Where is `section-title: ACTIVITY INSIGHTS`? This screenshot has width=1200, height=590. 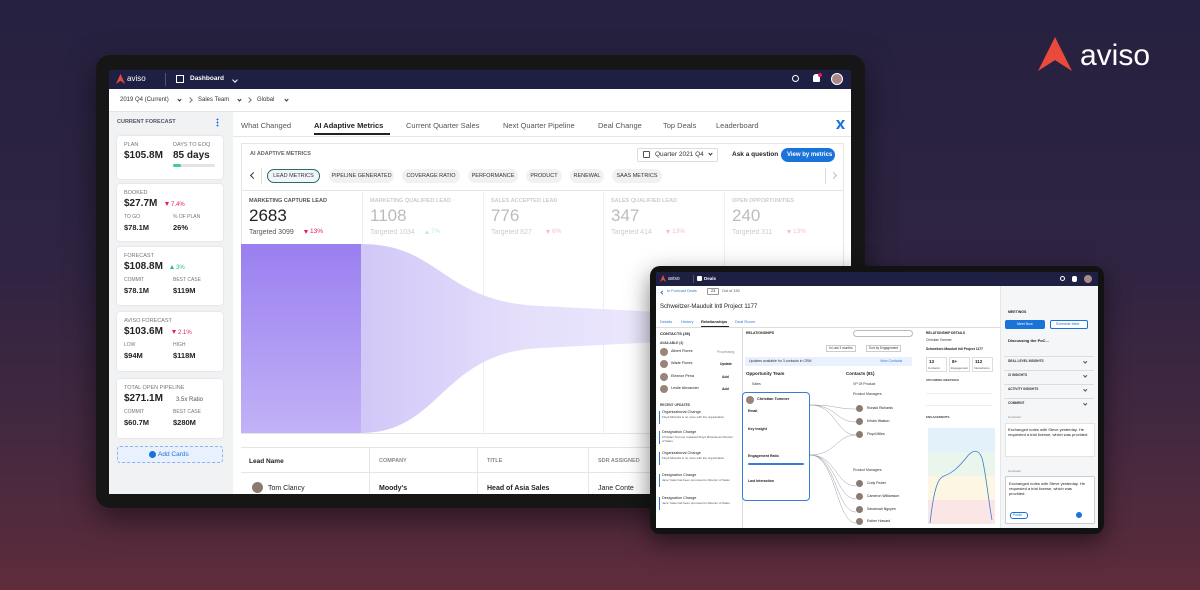
section-title: ACTIVITY INSIGHTS is located at coordinates (1023, 389).